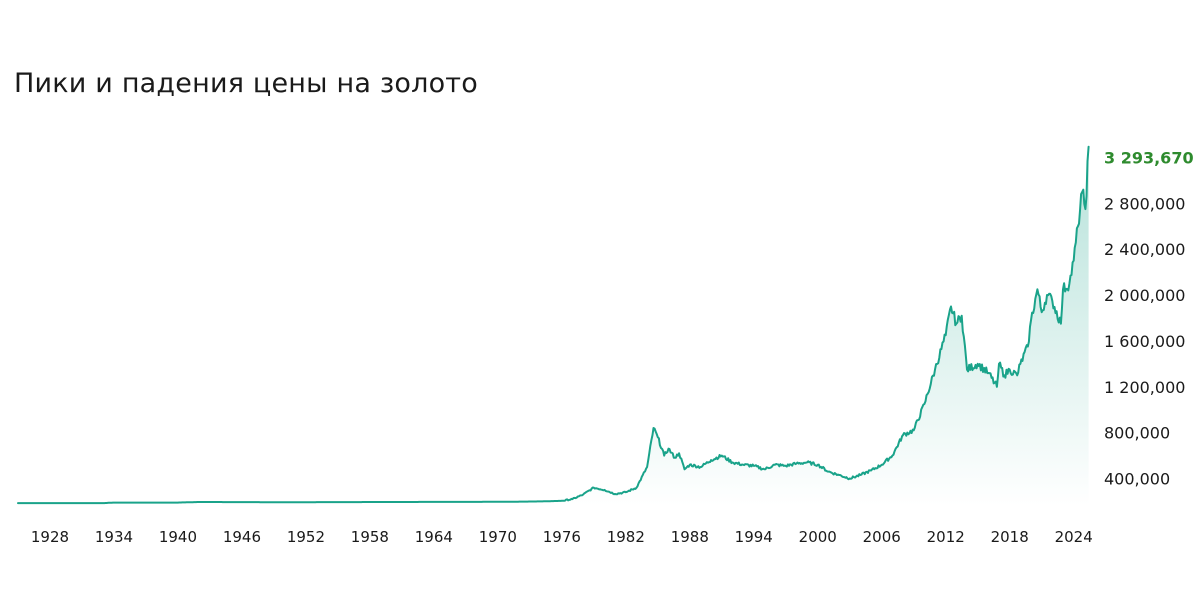 This screenshot has width=1200, height=600. What do you see at coordinates (114, 537) in the screenshot?
I see `x-tick-label: 1934` at bounding box center [114, 537].